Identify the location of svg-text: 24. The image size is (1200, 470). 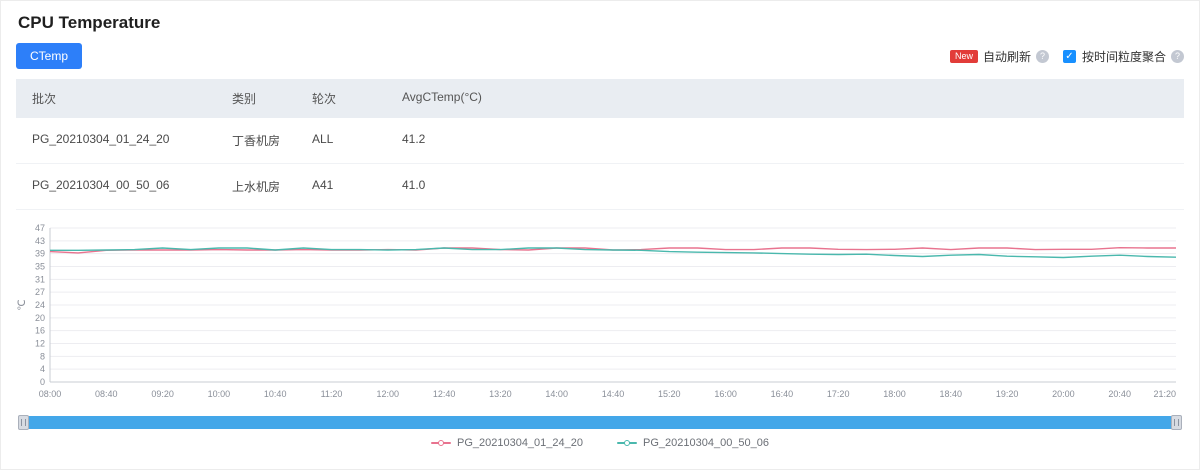
(40, 305).